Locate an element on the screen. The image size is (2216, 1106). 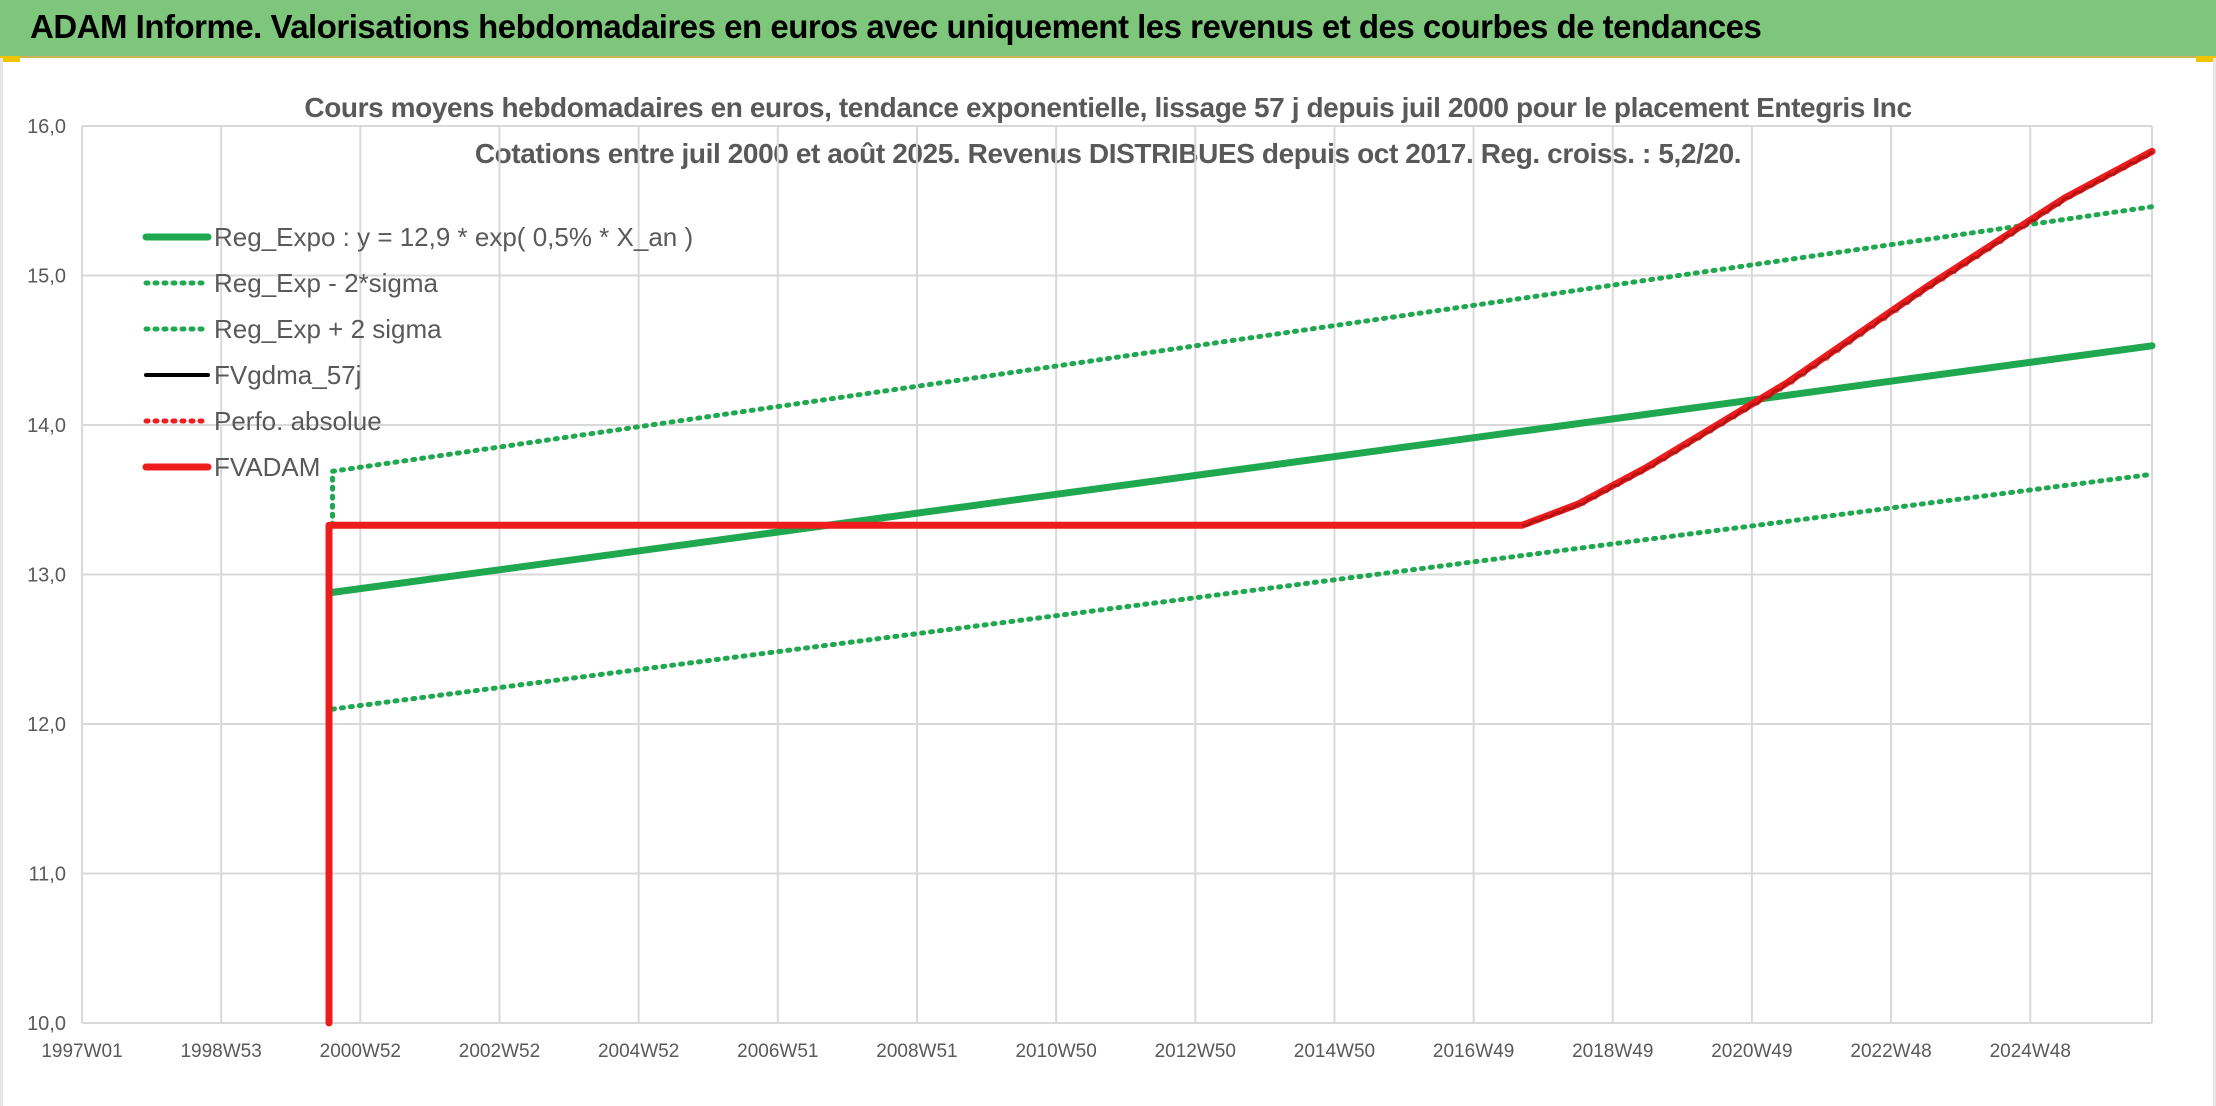
x-tick-label: 2020W49 is located at coordinates (1751, 1051).